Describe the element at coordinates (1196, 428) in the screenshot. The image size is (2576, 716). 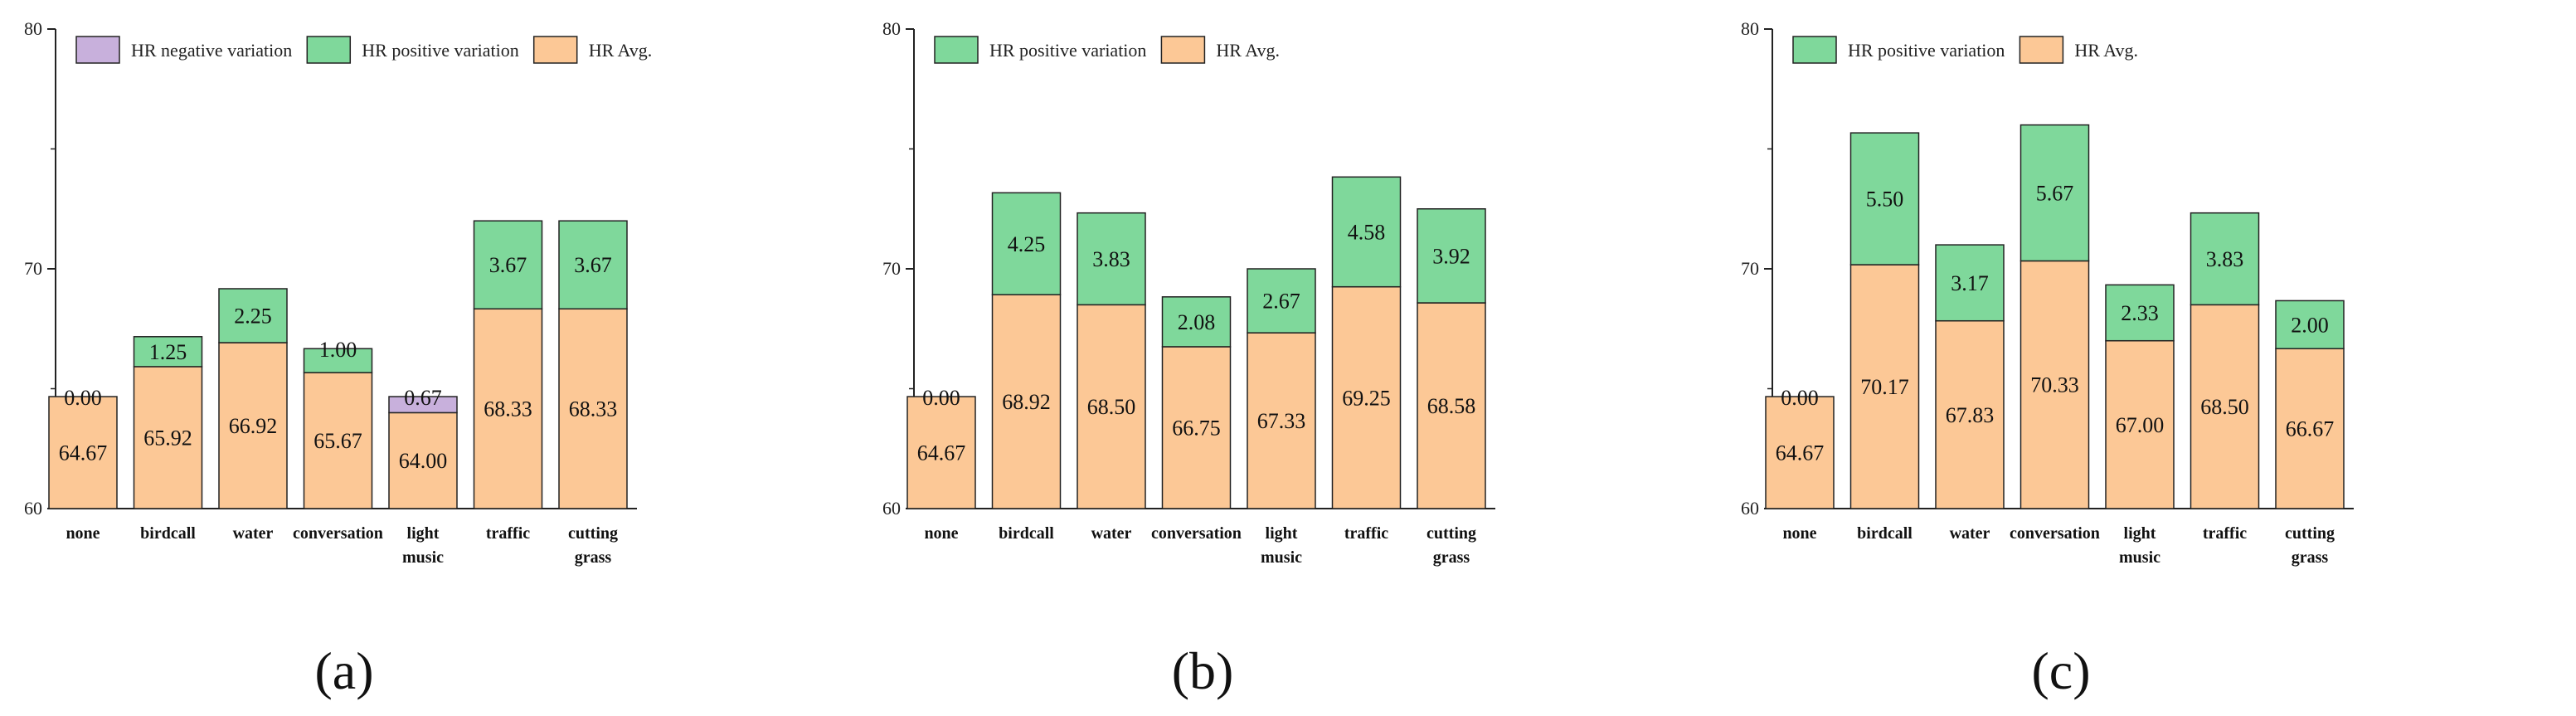
I see `avg-value-label: 66.75` at that location.